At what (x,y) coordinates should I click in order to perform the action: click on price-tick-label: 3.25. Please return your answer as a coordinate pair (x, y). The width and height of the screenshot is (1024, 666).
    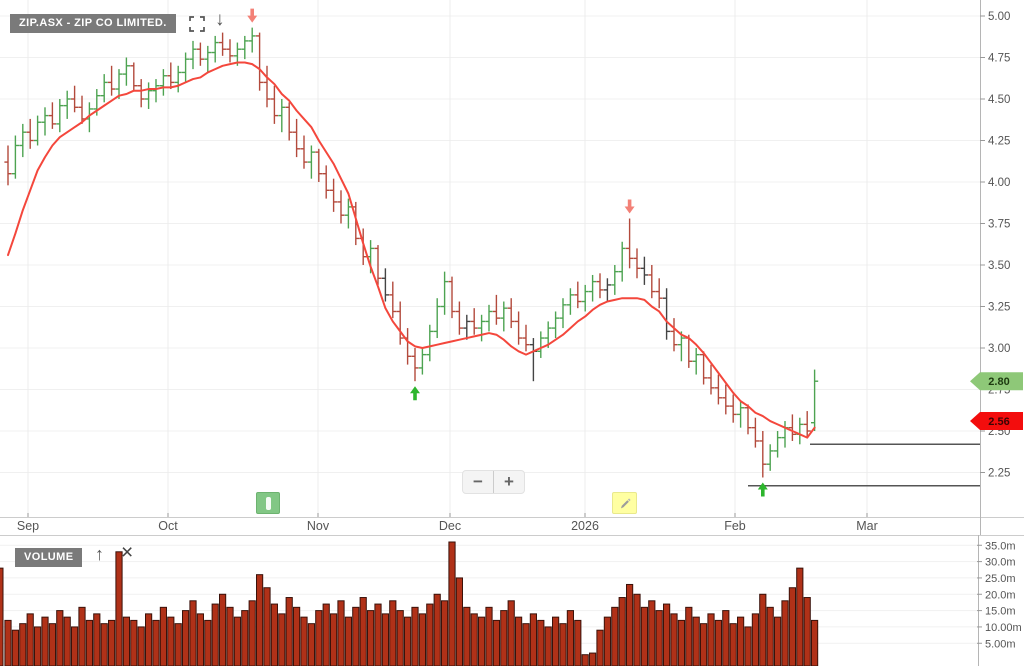
    Looking at the image, I should click on (999, 308).